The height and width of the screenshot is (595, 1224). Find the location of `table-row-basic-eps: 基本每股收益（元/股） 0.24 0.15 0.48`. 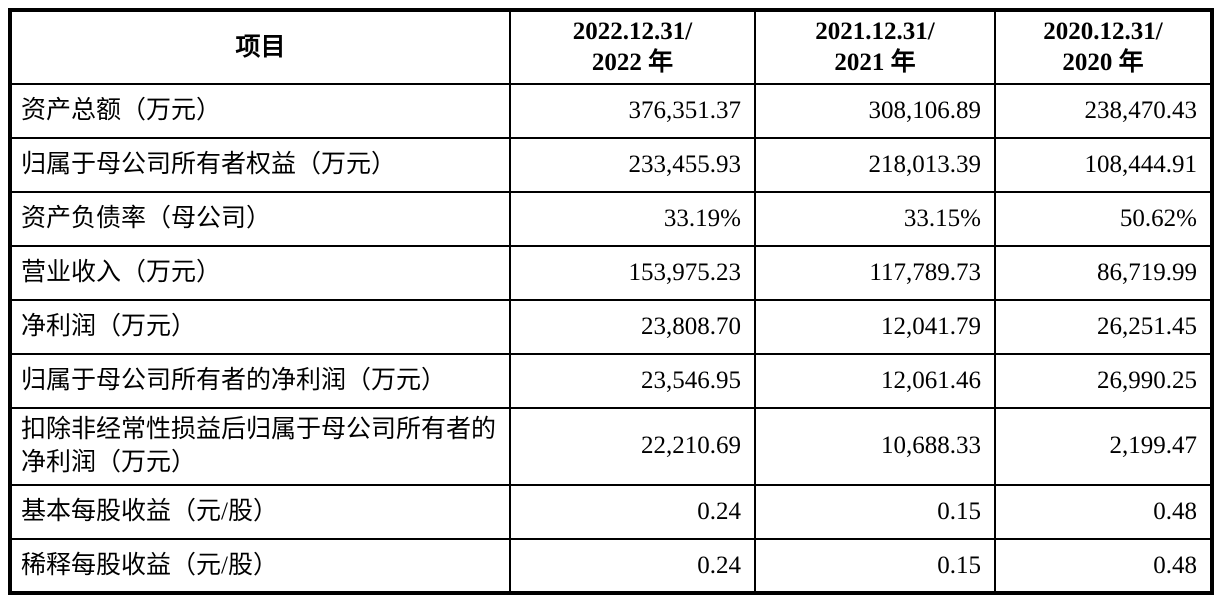

table-row-basic-eps: 基本每股收益（元/股） 0.24 0.15 0.48 is located at coordinates (611, 512).